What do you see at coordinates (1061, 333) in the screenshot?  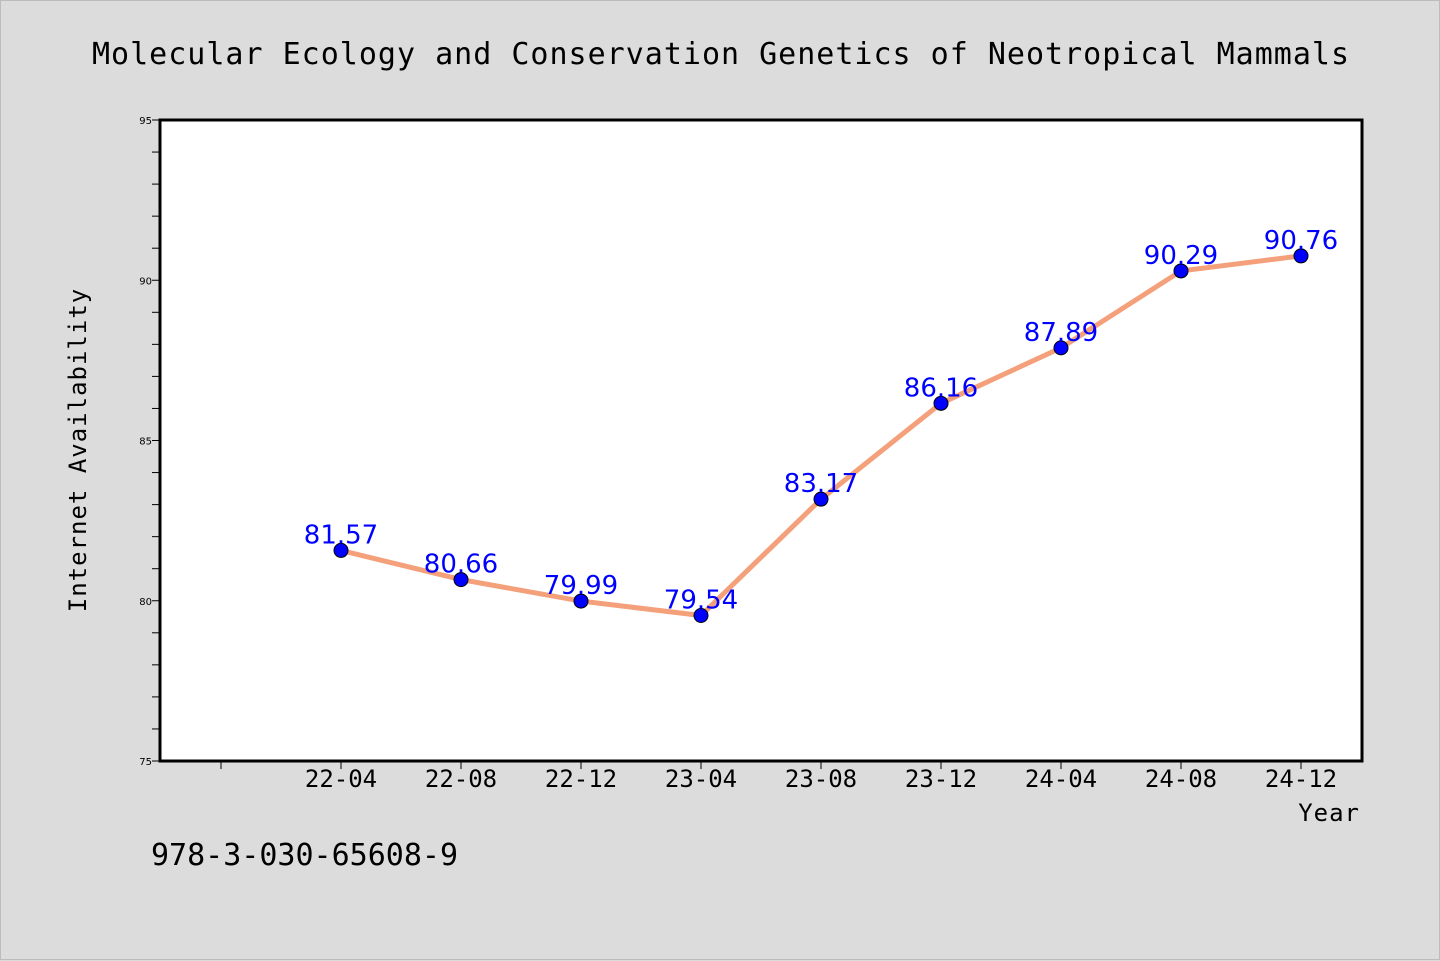 I see `data-label: 87.89` at bounding box center [1061, 333].